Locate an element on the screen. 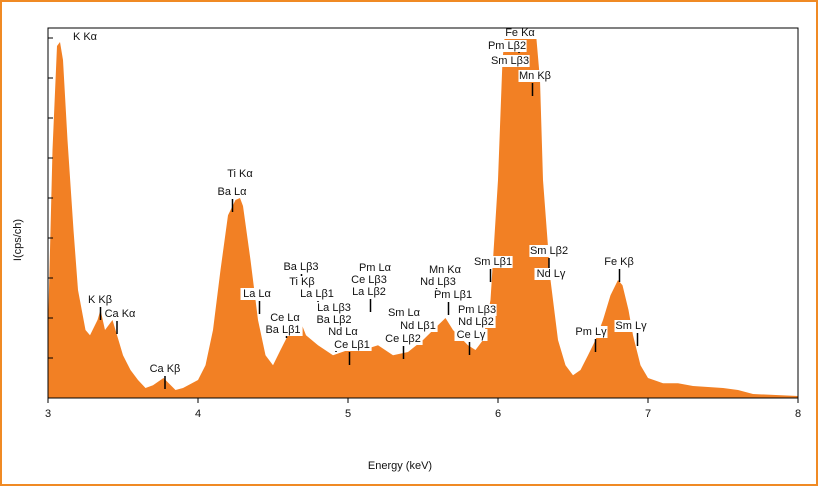 The width and height of the screenshot is (818, 486). peak-label: Nd Lβ1 is located at coordinates (418, 326).